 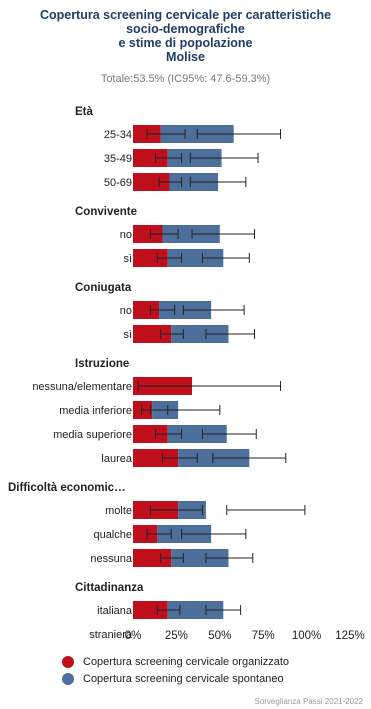 I want to click on chart-credits: Sorveglianza Passi 2021-2022, so click(x=308, y=701).